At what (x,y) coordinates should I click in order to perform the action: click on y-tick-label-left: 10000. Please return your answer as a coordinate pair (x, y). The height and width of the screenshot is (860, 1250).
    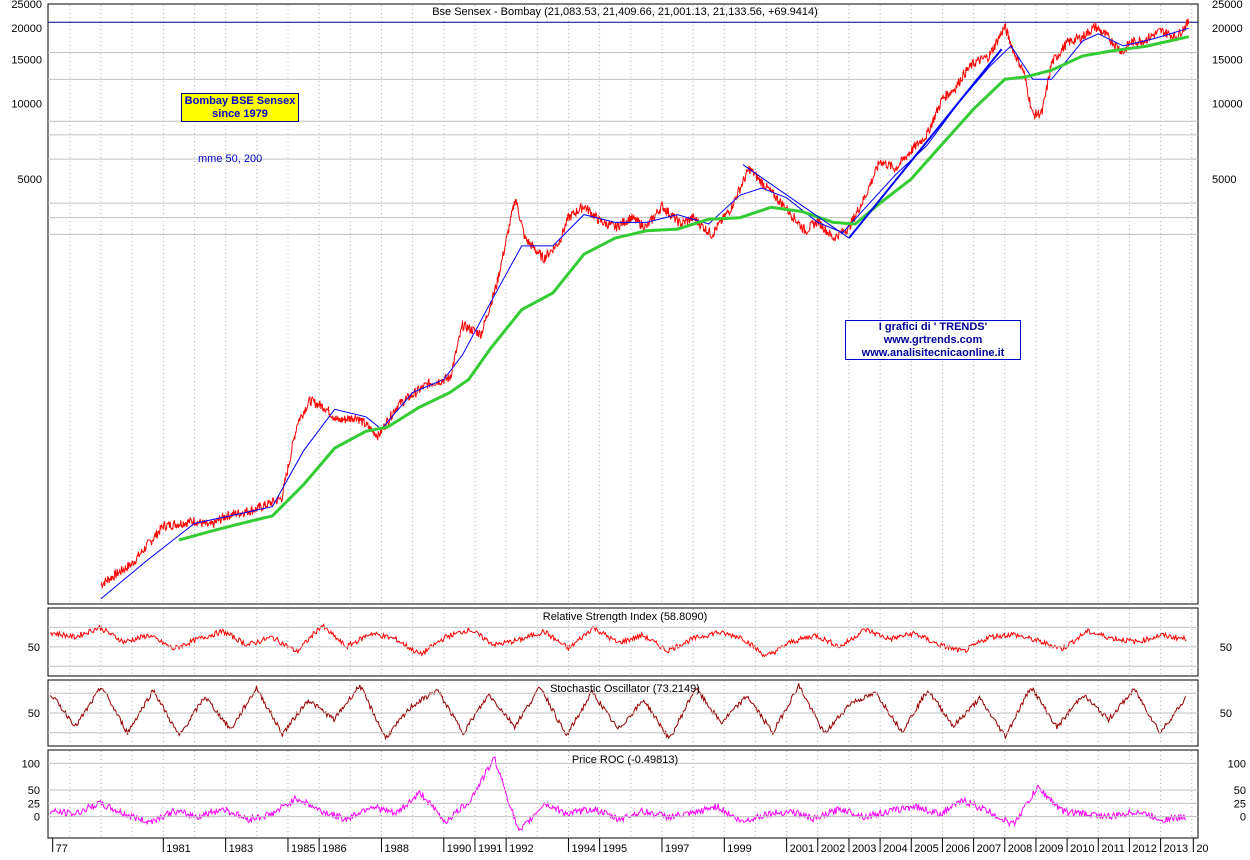
    Looking at the image, I should click on (26, 105).